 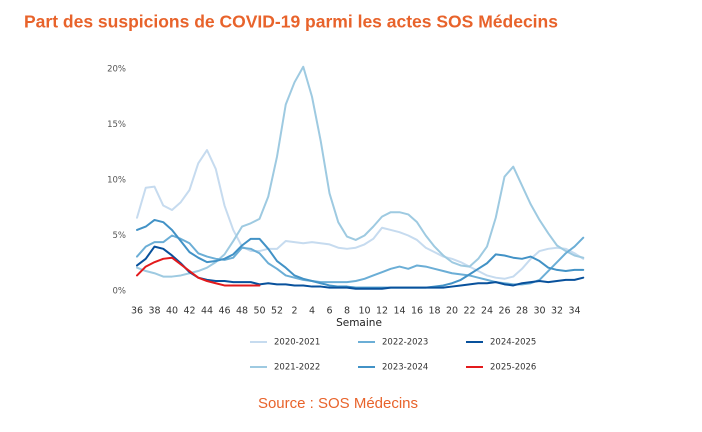 I want to click on x-tick-label: 6, so click(x=329, y=311).